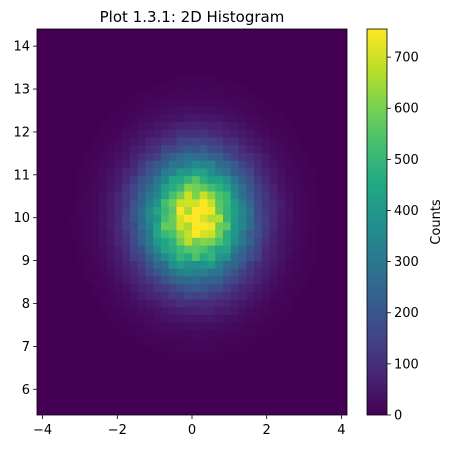 Image resolution: width=452 pixels, height=449 pixels. I want to click on y-tick-label: 13, so click(21, 90).